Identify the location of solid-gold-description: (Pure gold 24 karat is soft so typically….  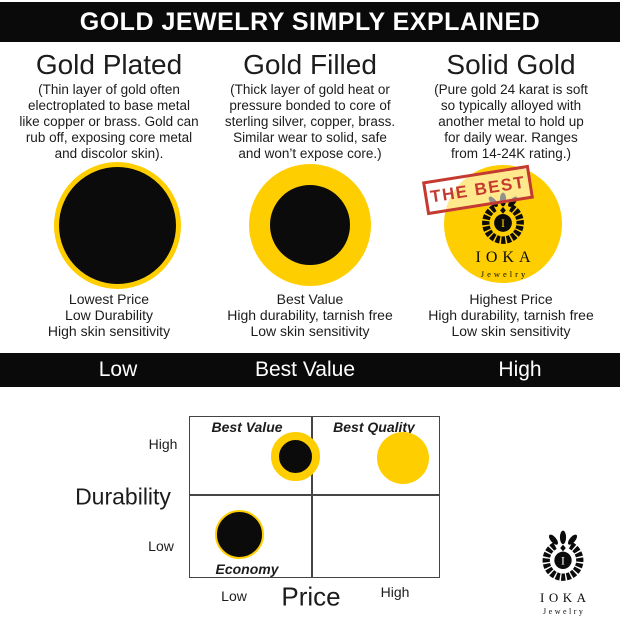
(511, 121).